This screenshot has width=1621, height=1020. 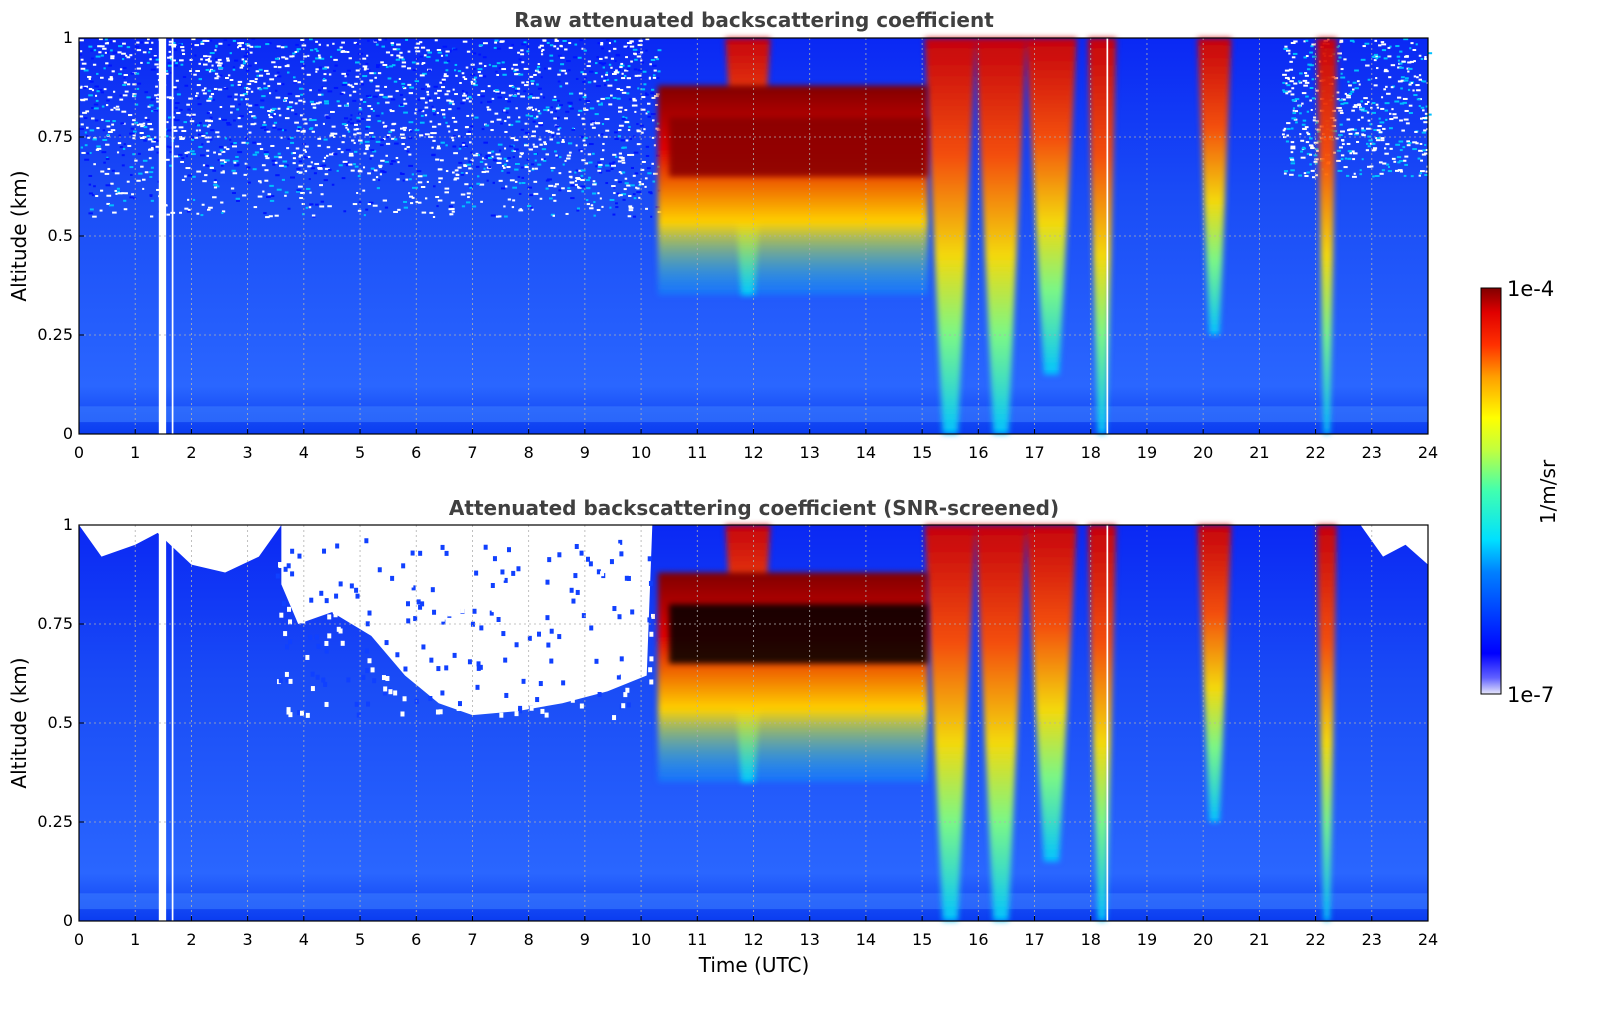 I want to click on data-gap, so click(x=1107, y=236).